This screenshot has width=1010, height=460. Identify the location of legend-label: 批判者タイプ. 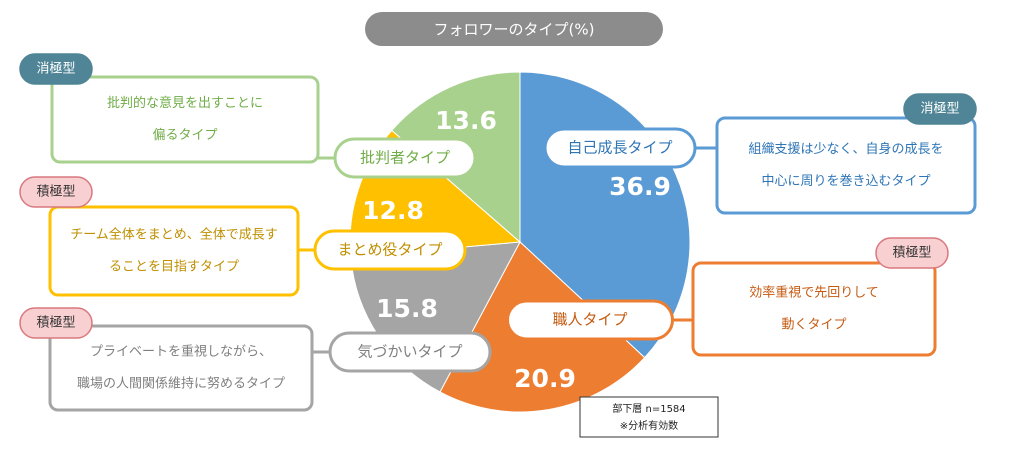
(405, 158).